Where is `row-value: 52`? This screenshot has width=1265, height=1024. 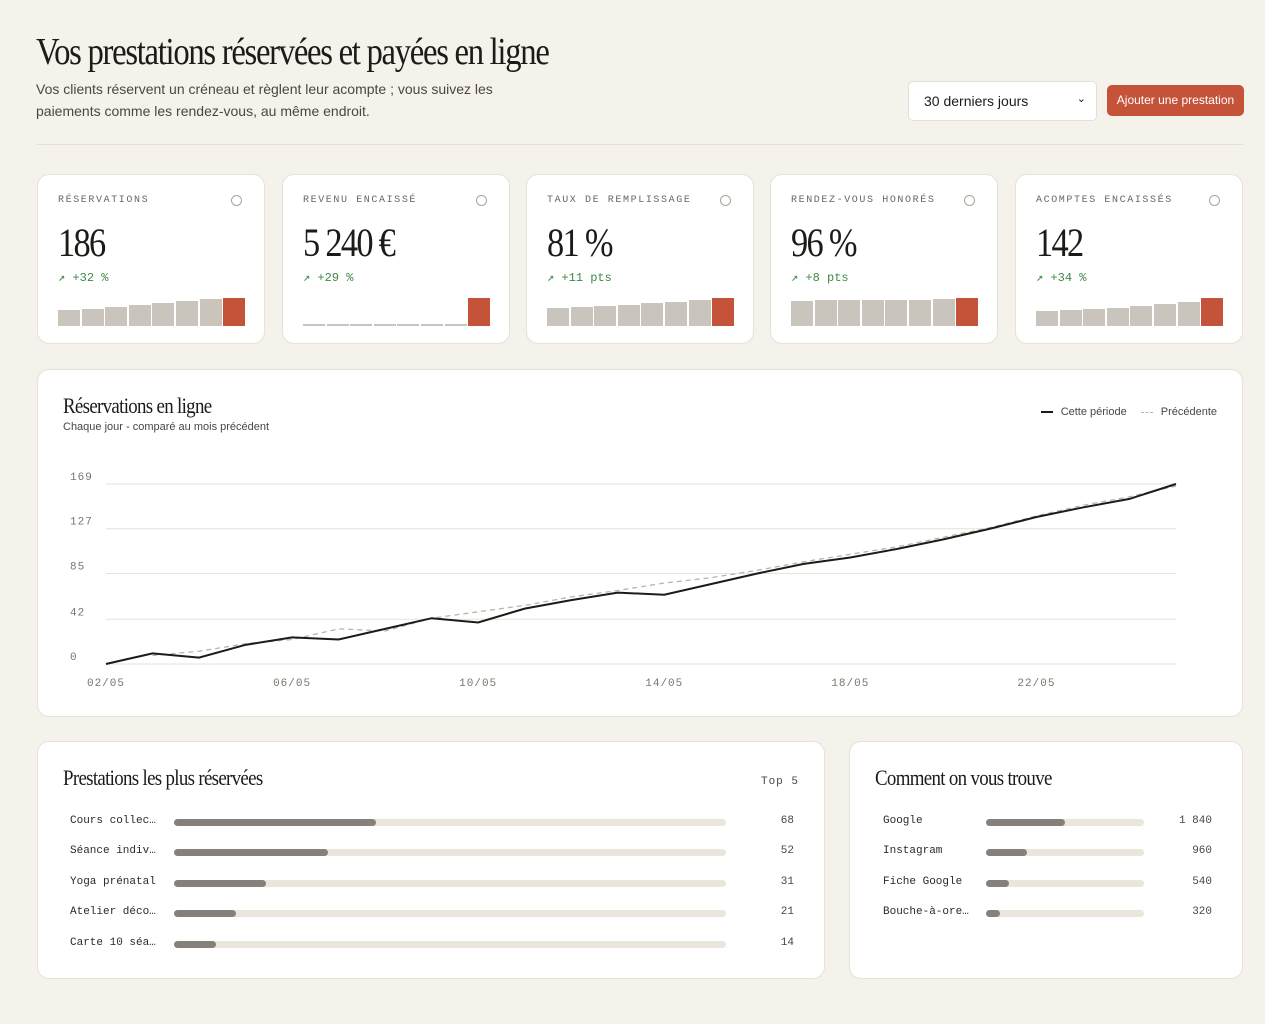 row-value: 52 is located at coordinates (787, 851).